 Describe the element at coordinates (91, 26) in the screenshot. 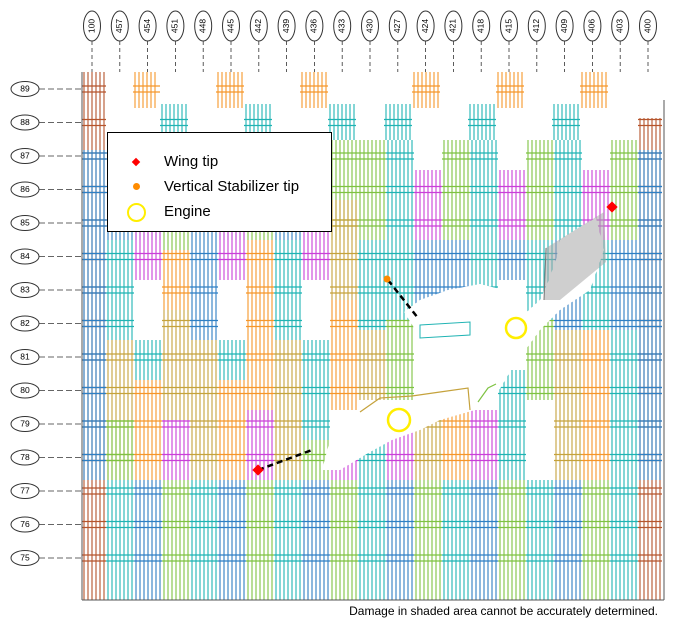

I see `column-label: 100` at that location.